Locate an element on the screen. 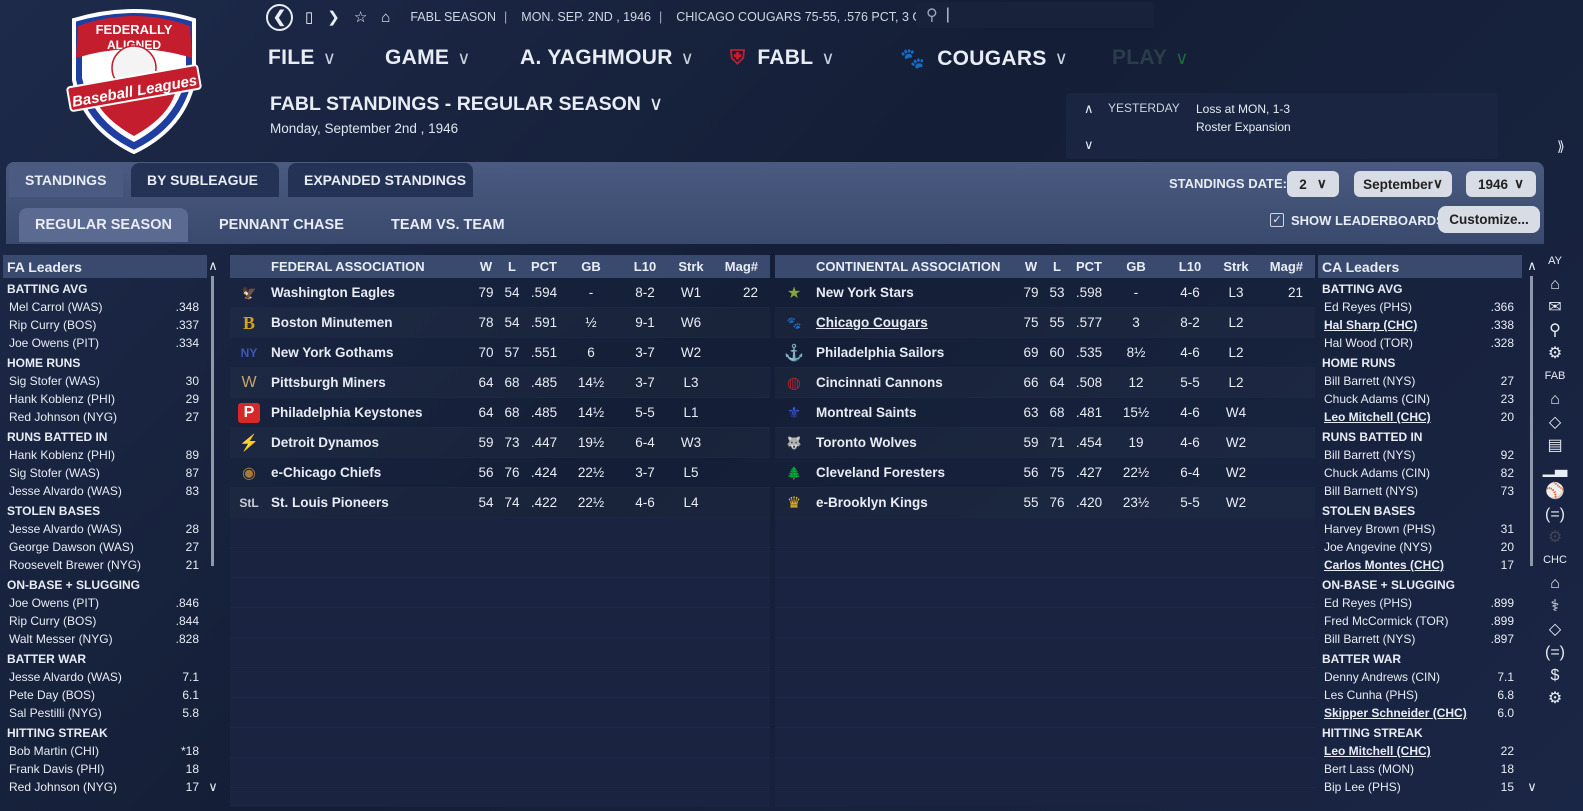  standings-row: ⚜ Montreal Saints 63 68 .481 15½ 4-6 W4 is located at coordinates (1045, 413).